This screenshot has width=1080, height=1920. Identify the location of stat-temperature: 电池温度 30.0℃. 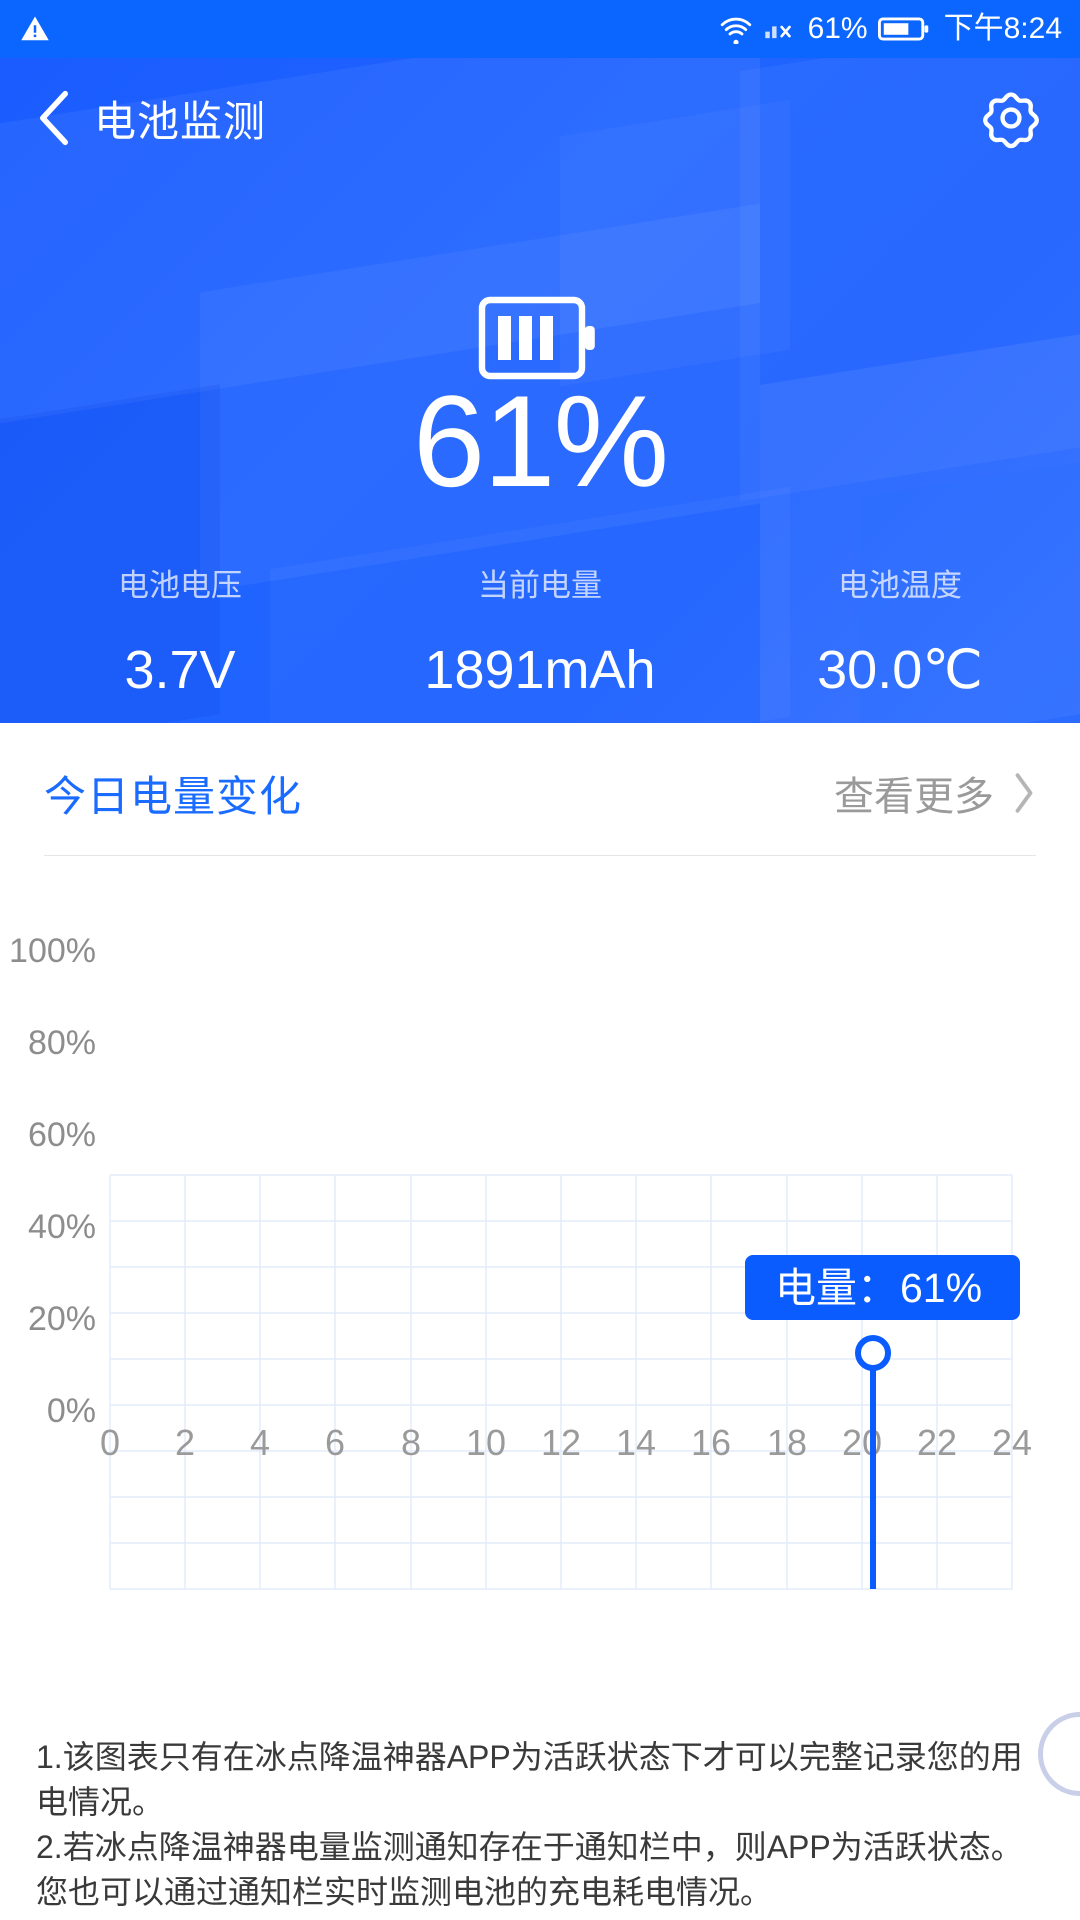
(900, 633).